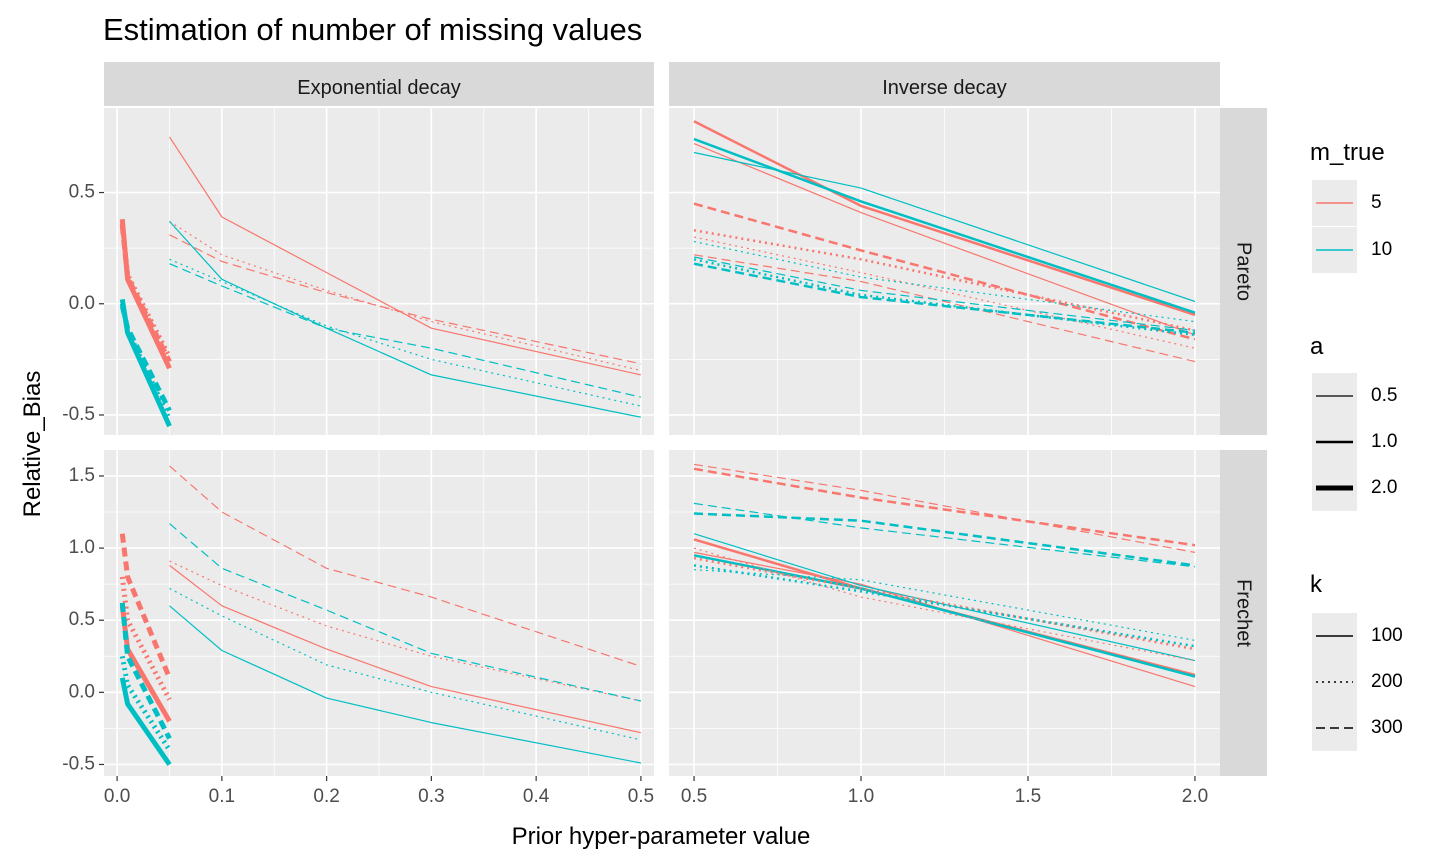 The image size is (1440, 864). What do you see at coordinates (82, 547) in the screenshot?
I see `y-tick-label: 1.0` at bounding box center [82, 547].